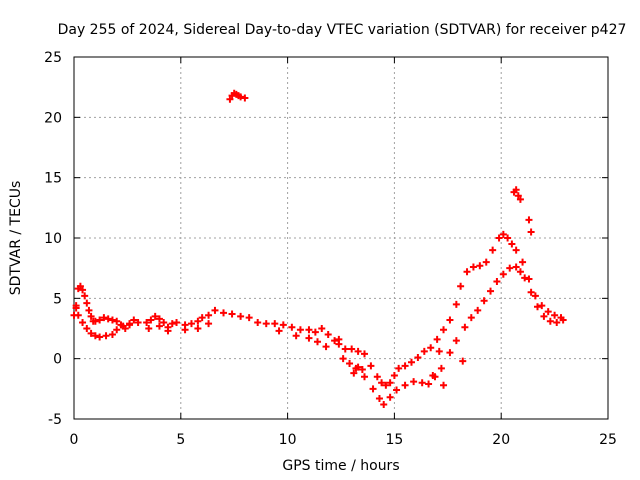 The width and height of the screenshot is (640, 480). Describe the element at coordinates (53, 58) in the screenshot. I see `y-tick-label: 25` at that location.